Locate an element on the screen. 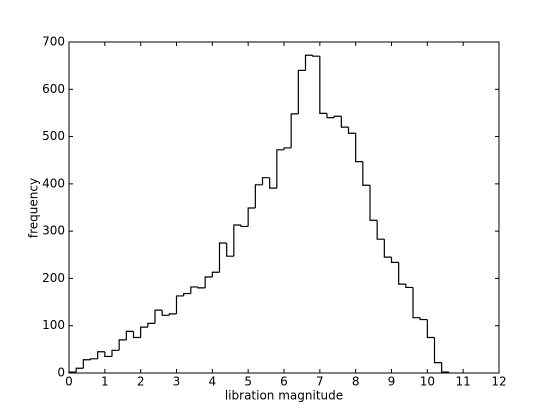 Image resolution: width=554 pixels, height=415 pixels. y-axis-label: frequency is located at coordinates (34, 208).